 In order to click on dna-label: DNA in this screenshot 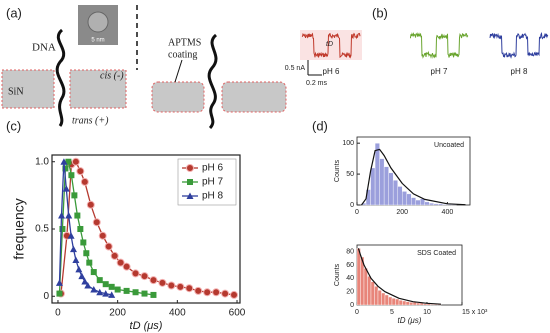, I will do `click(44, 48)`.